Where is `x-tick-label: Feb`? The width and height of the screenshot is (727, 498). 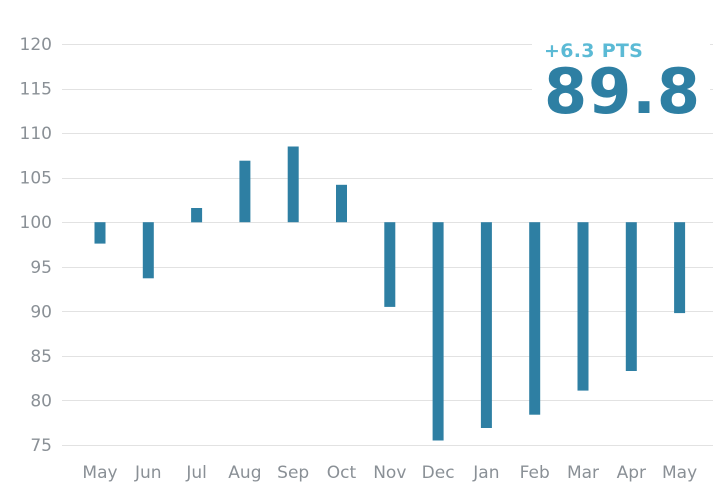
x-tick-label: Feb is located at coordinates (535, 473).